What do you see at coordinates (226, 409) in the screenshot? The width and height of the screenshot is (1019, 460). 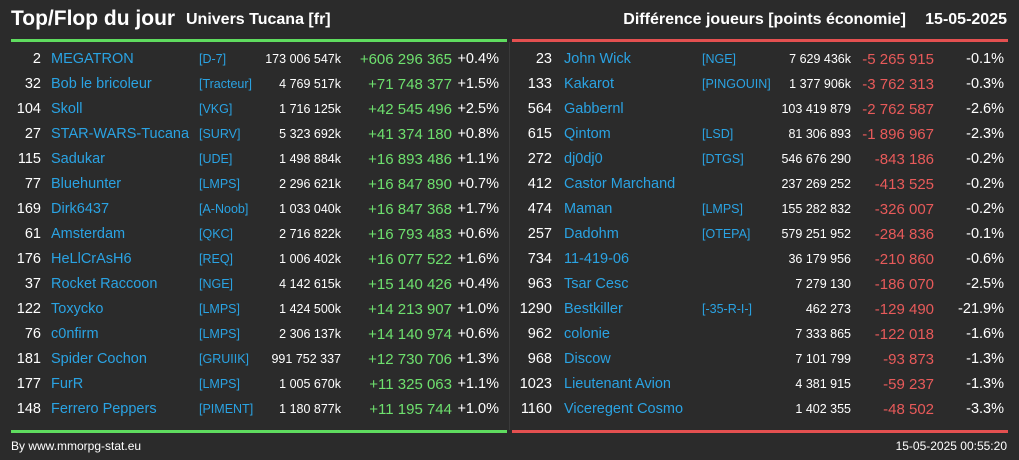 I see `alliance-tag-link: [PIMENT]` at bounding box center [226, 409].